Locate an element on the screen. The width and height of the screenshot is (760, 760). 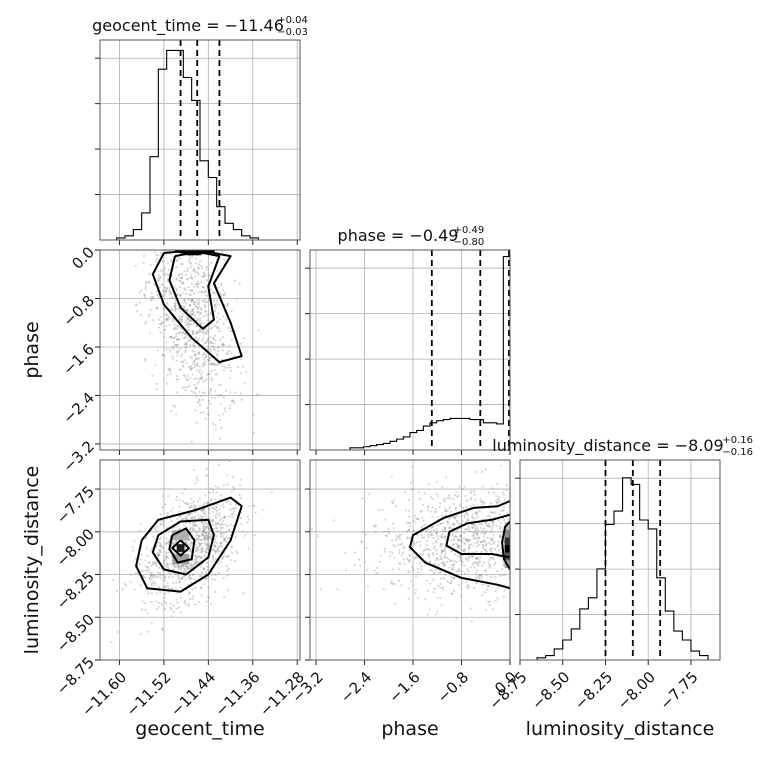
x-tick-label: −1.6 is located at coordinates (404, 687).